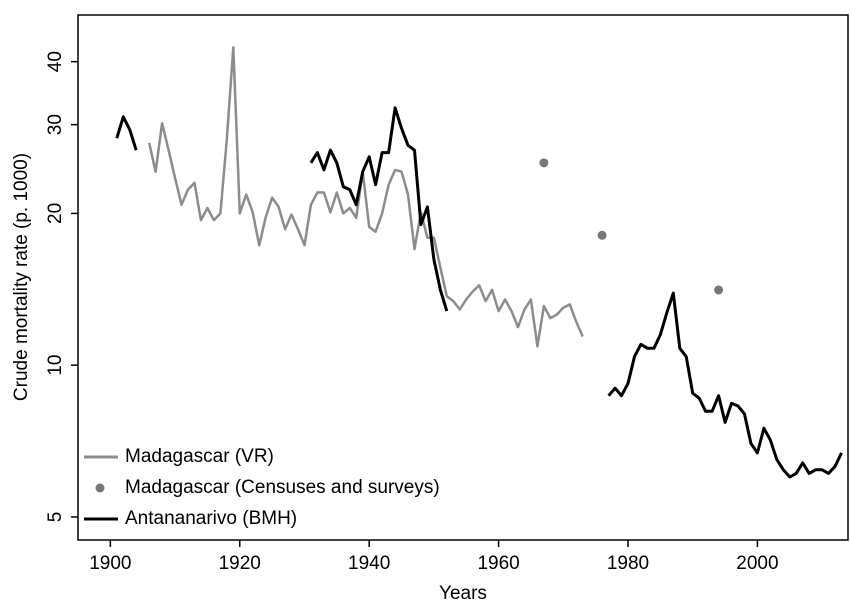  I want to click on y-tick-label: 20, so click(55, 213).